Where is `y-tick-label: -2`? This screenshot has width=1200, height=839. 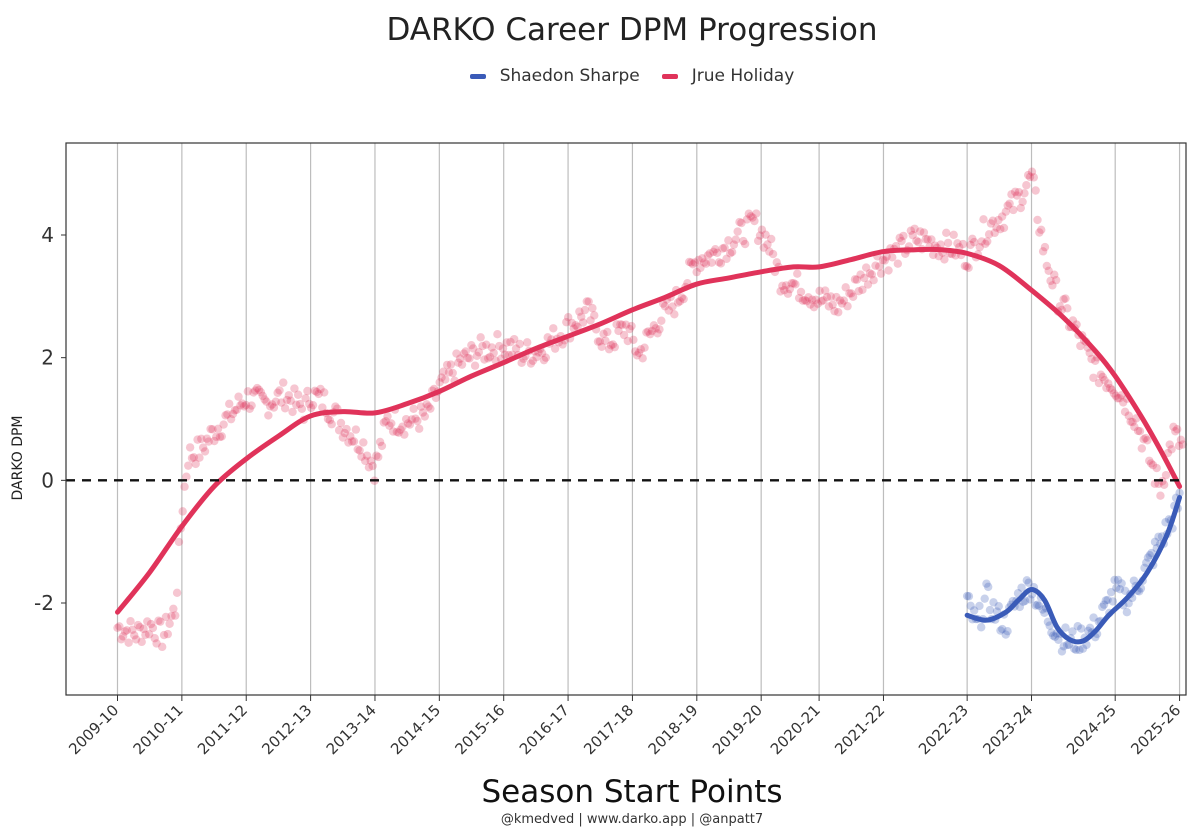
y-tick-label: -2 is located at coordinates (44, 603).